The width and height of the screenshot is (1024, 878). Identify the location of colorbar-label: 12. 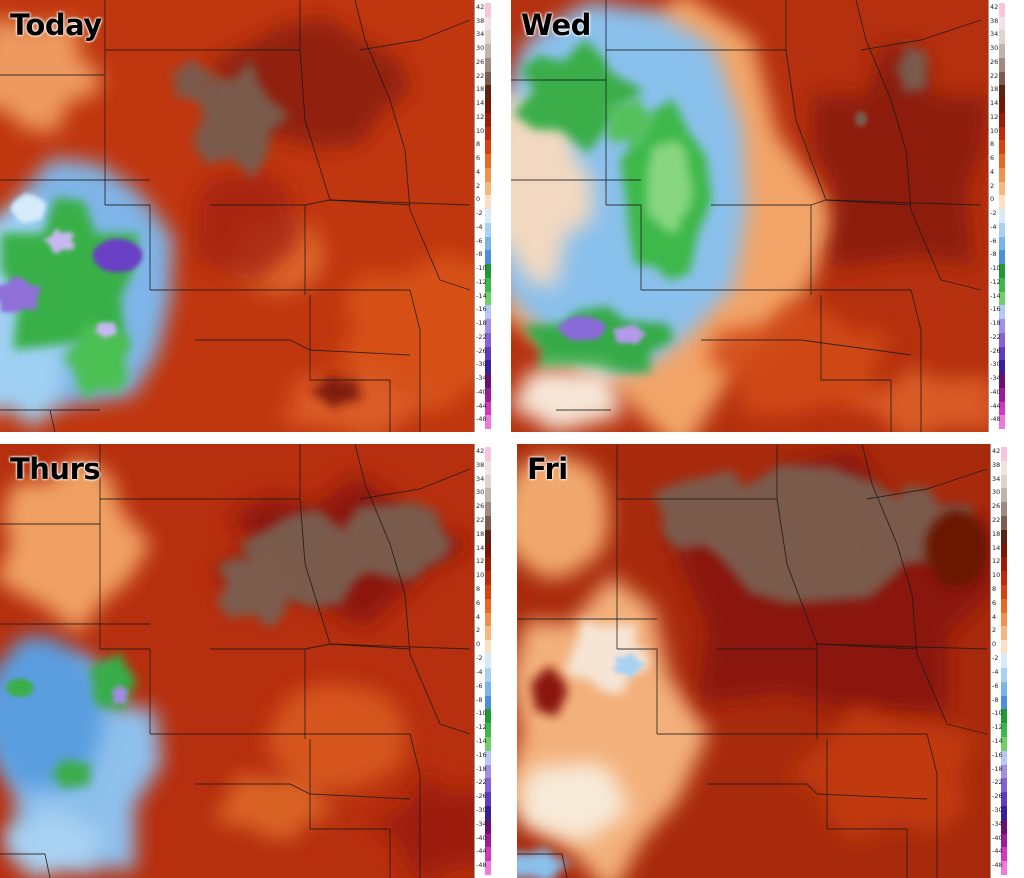
(480, 116).